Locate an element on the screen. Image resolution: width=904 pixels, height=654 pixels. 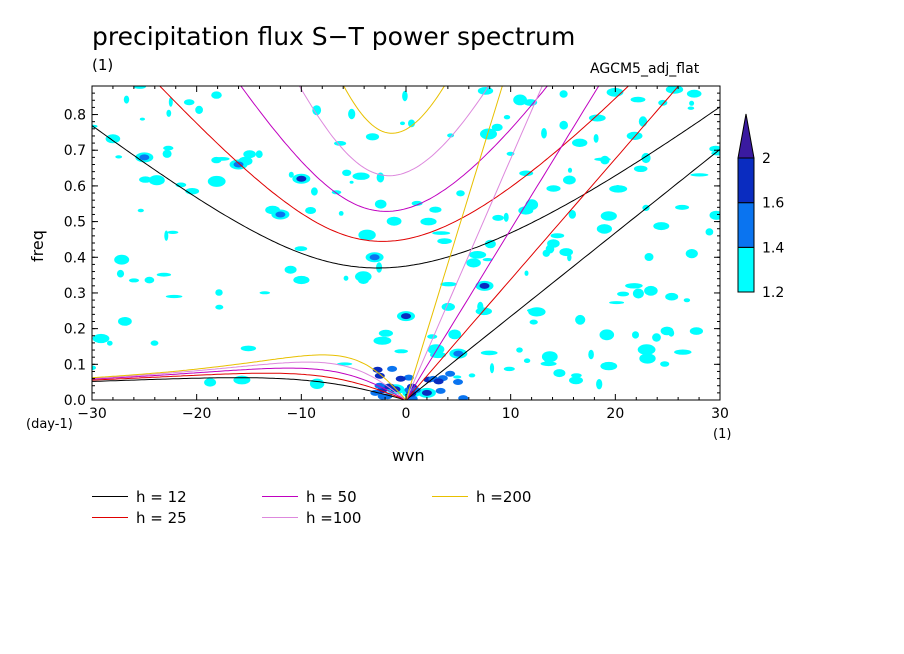
y-tick-label: 0.0 is located at coordinates (75, 401).